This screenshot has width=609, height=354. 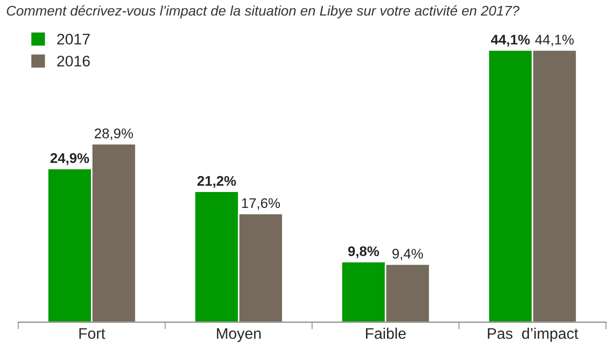 I want to click on x-tick-label: Fort, so click(x=92, y=333).